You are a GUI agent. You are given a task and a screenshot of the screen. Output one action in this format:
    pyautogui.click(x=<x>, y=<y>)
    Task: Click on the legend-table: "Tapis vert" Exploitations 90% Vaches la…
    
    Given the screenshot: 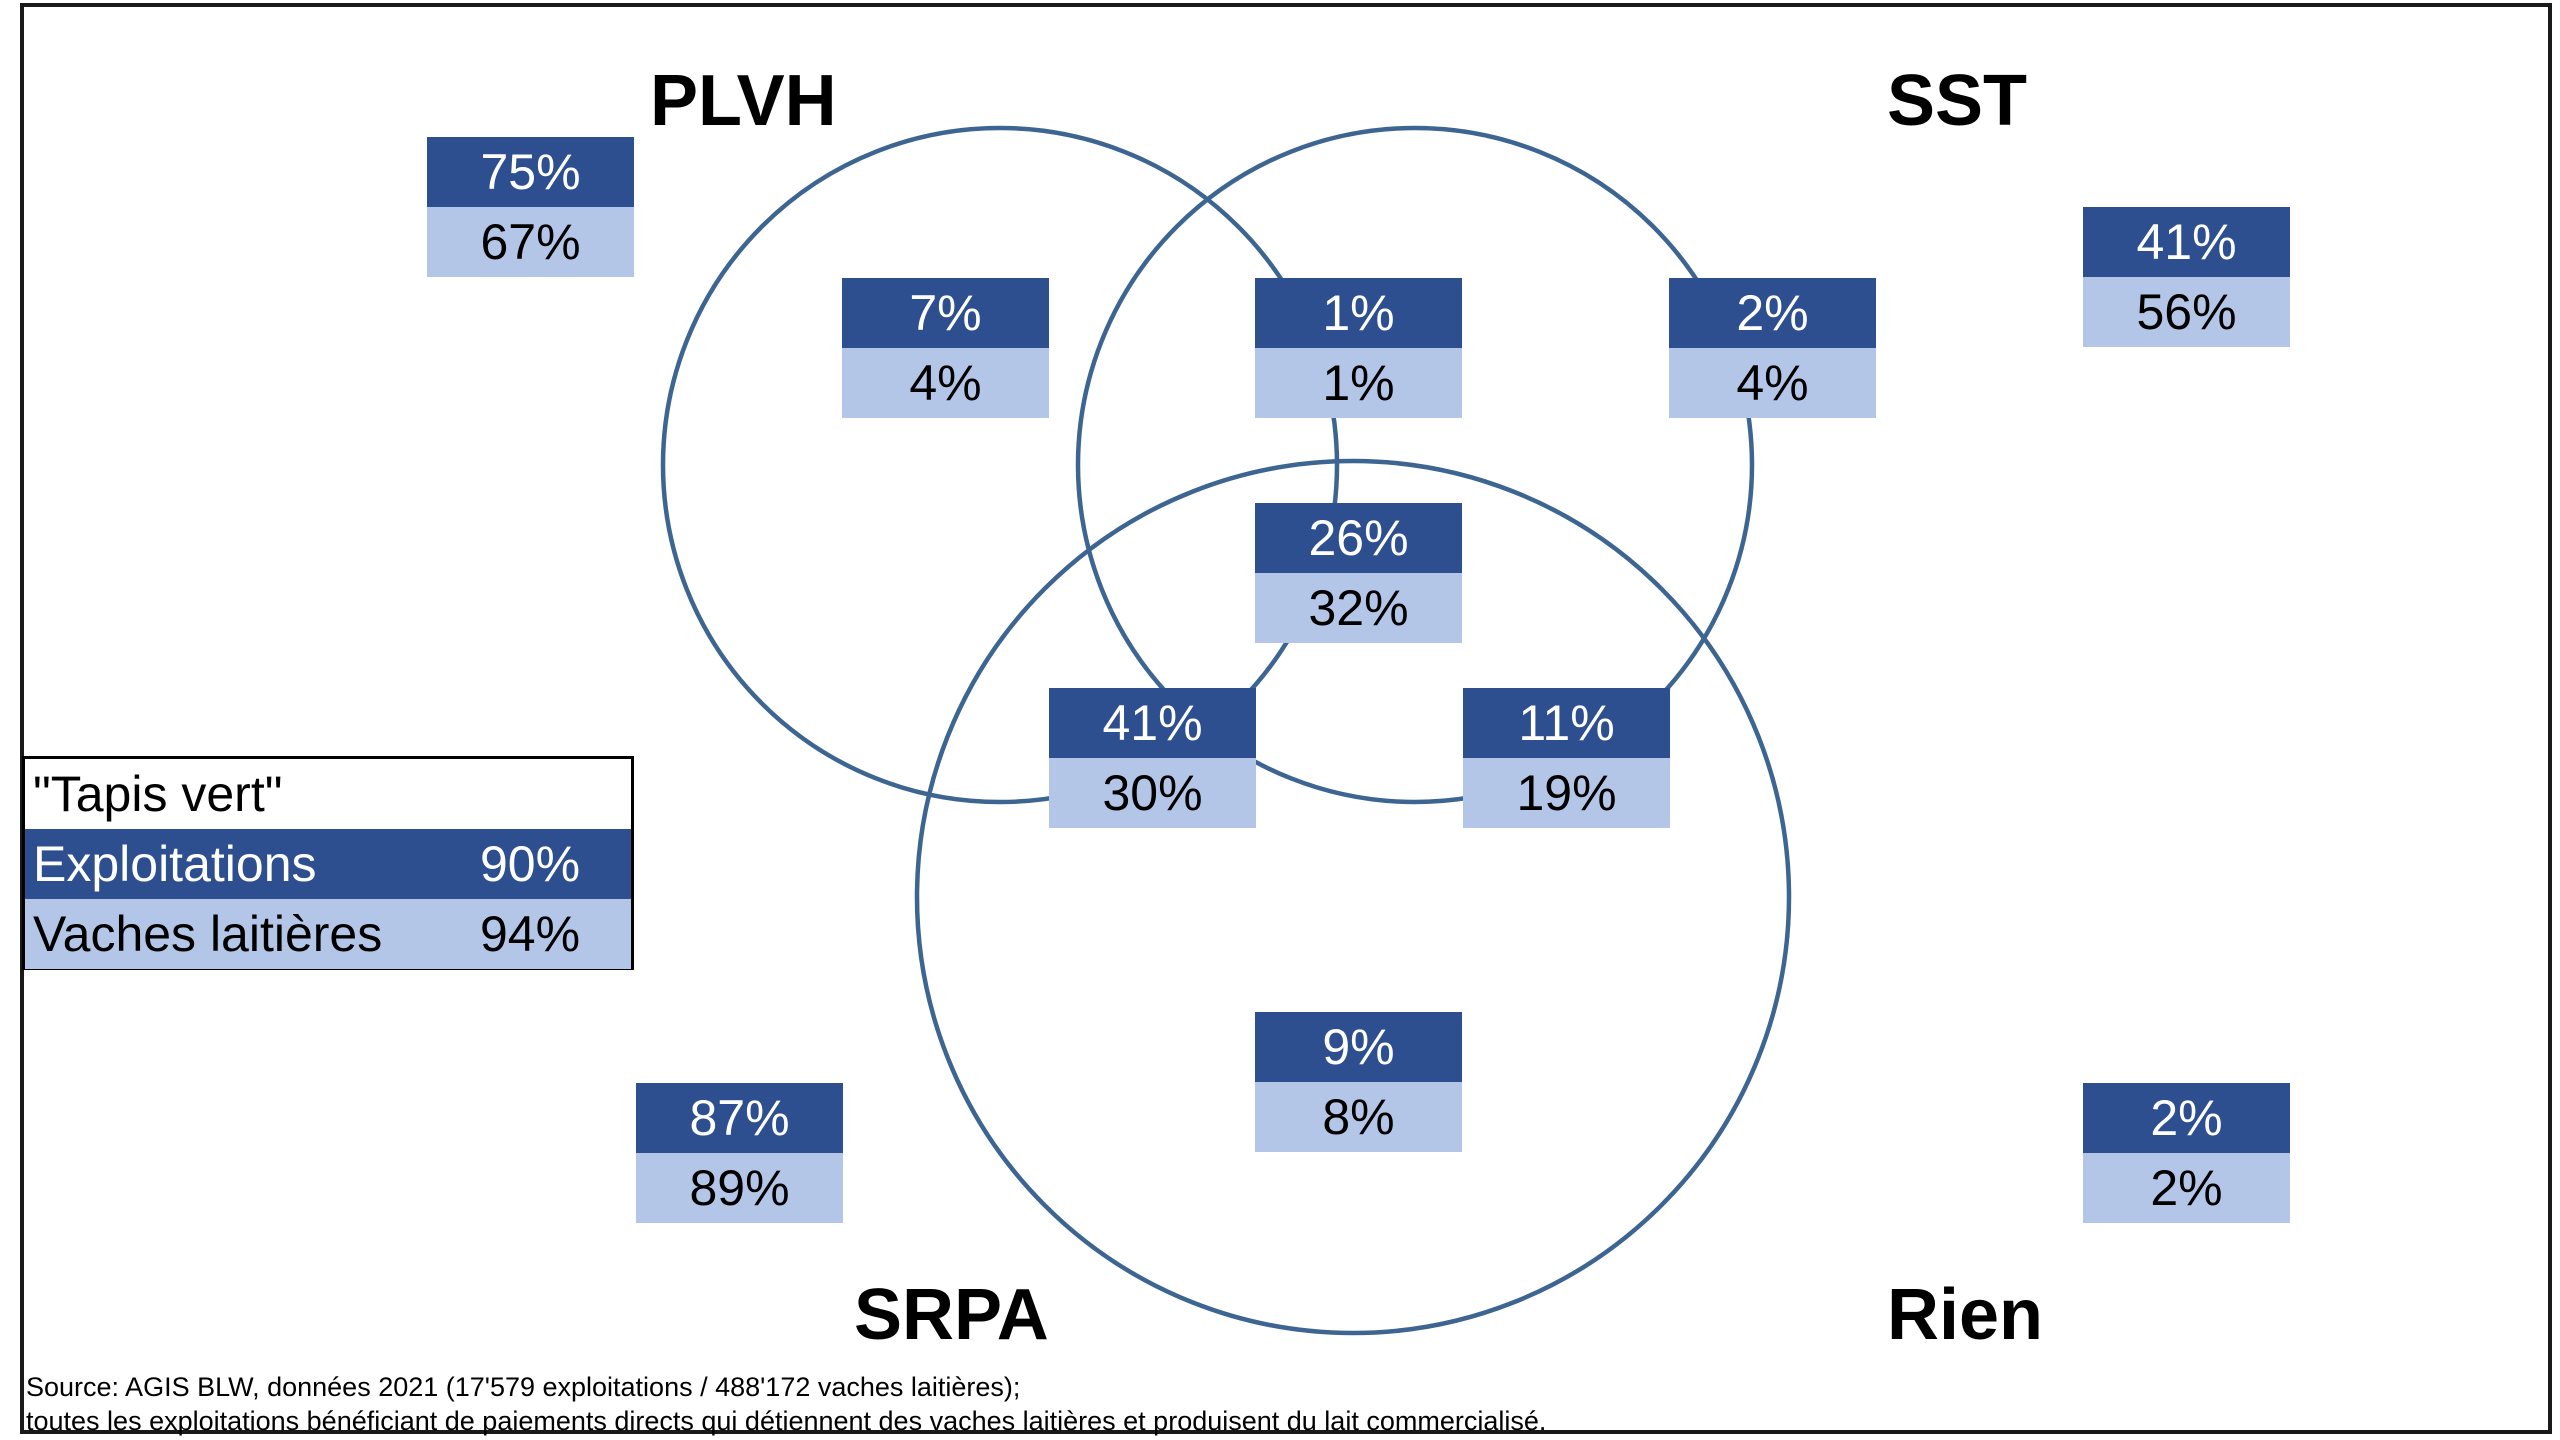 What is the action you would take?
    pyautogui.click(x=328, y=863)
    